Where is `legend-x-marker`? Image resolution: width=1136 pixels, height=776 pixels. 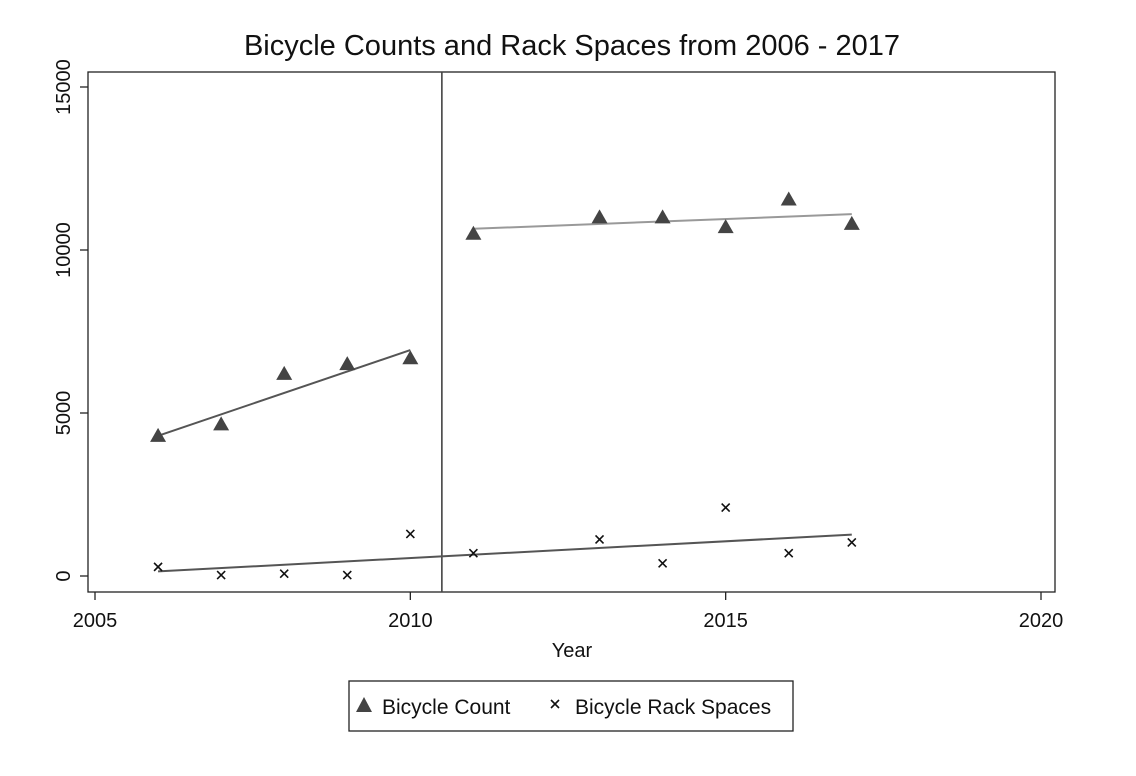 legend-x-marker is located at coordinates (555, 704).